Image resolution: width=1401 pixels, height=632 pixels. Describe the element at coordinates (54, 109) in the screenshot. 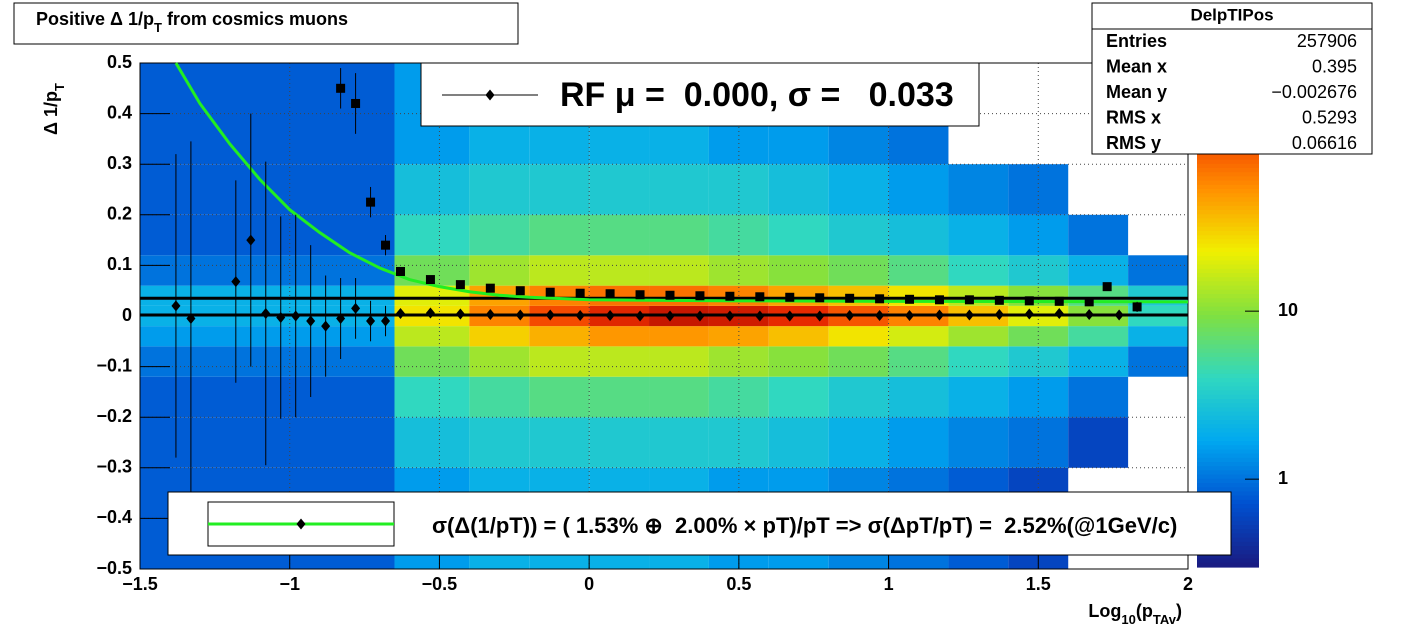

I see `y-axis-label: Δ 1/pT` at that location.